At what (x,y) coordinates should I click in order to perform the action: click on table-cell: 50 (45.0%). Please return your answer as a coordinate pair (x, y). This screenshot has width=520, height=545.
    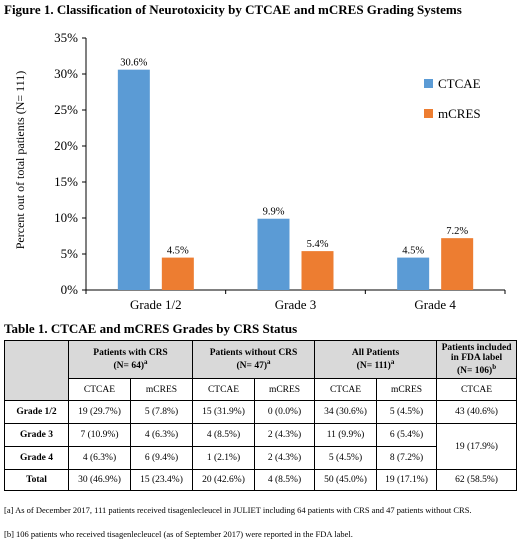
    Looking at the image, I should click on (346, 480).